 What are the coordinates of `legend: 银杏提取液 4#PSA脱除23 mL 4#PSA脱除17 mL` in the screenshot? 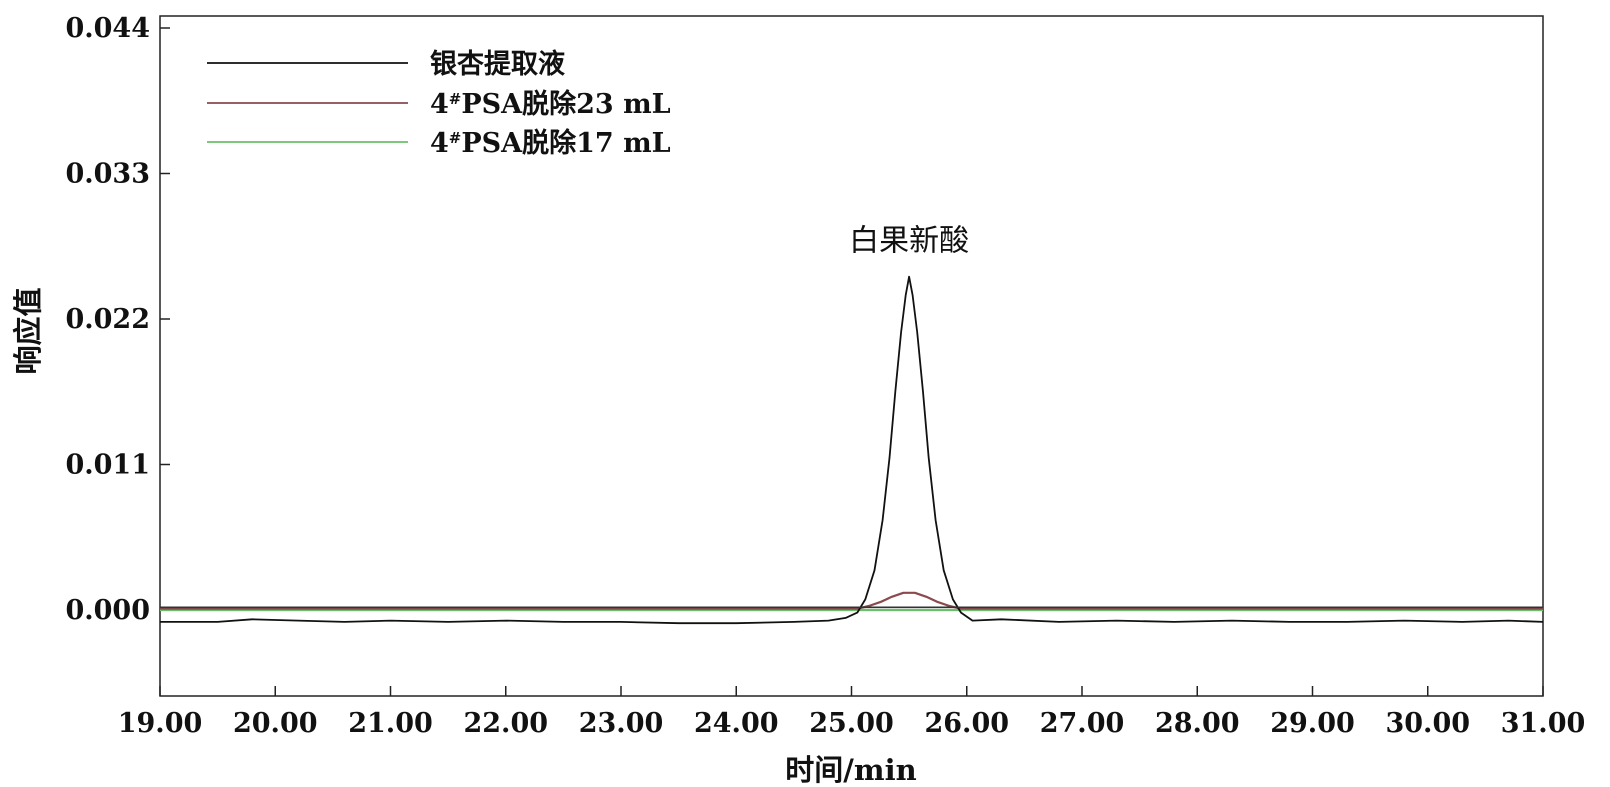 It's located at (439, 104).